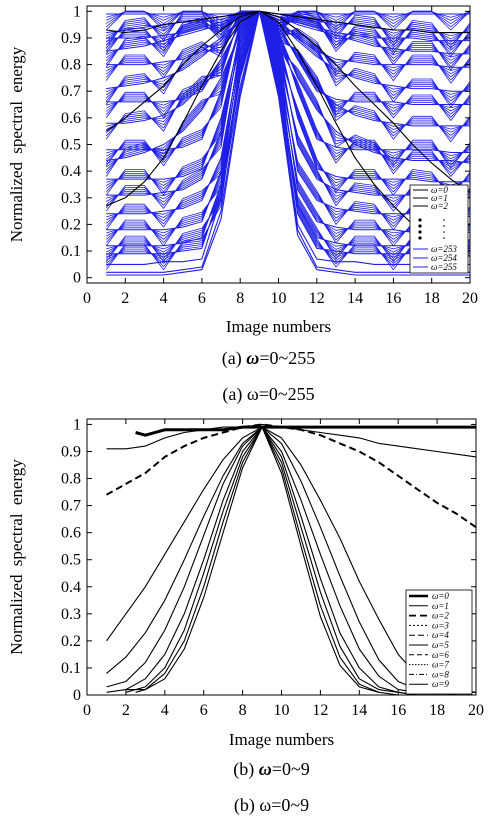 Image resolution: width=497 pixels, height=825 pixels. I want to click on legend-label: ω=9, so click(440, 684).